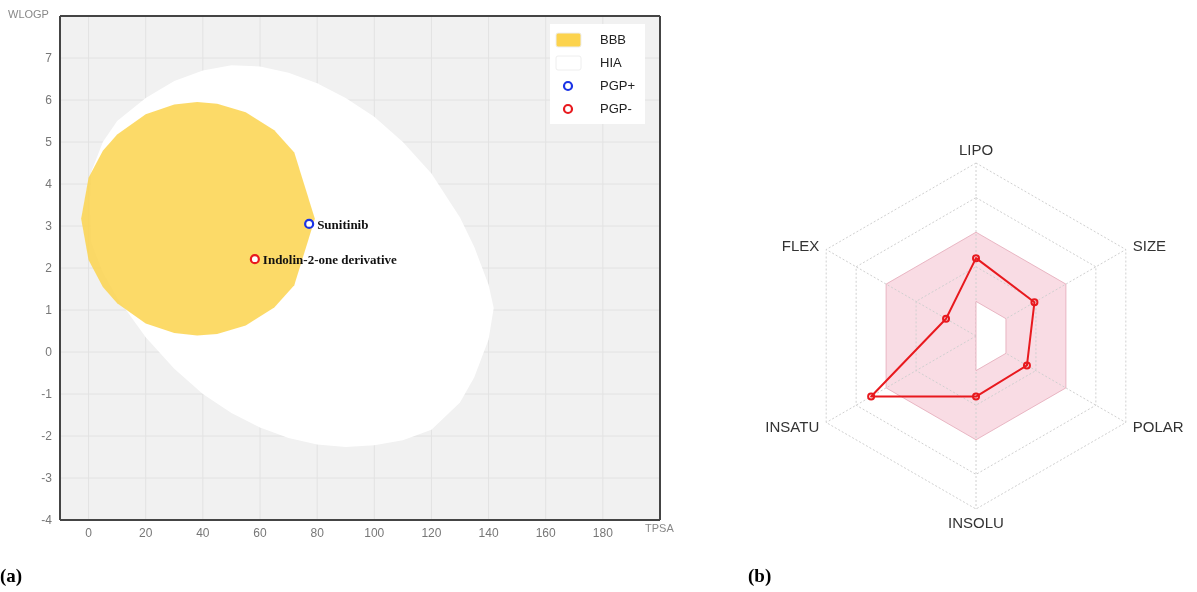 This screenshot has height=592, width=1197. What do you see at coordinates (317, 532) in the screenshot?
I see `x-tick-label: 80` at bounding box center [317, 532].